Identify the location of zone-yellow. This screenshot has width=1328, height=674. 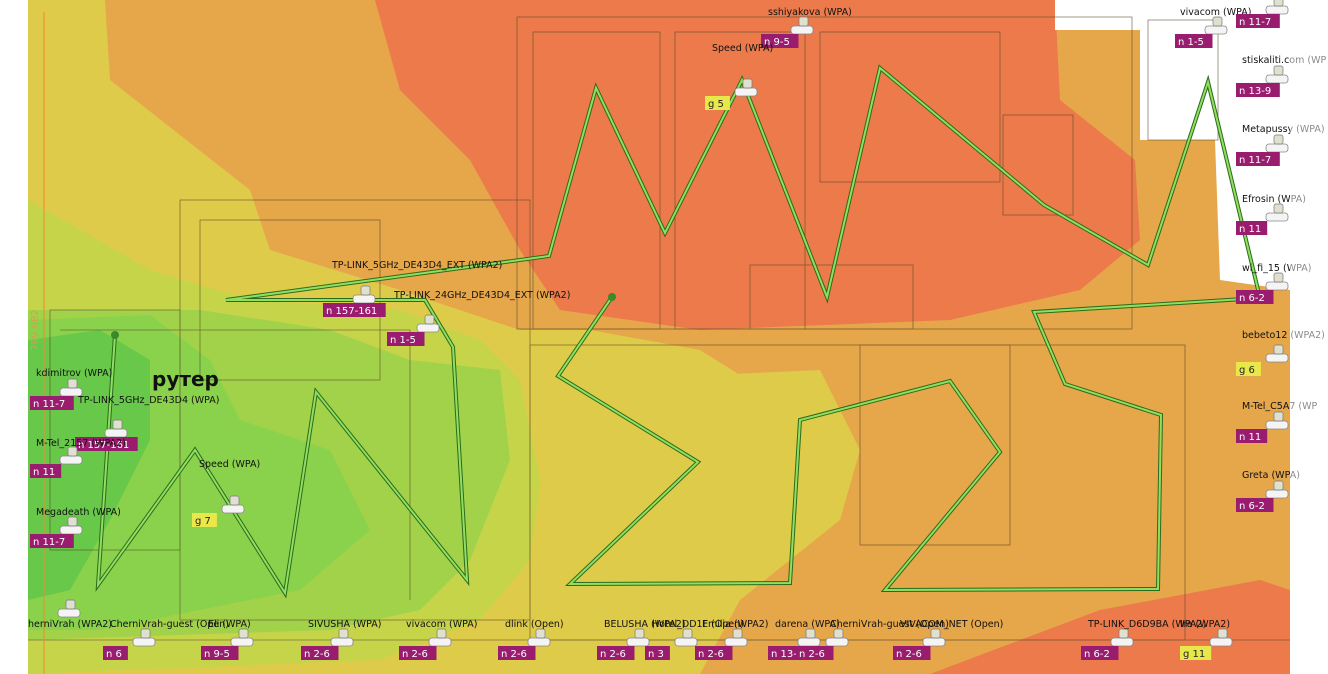
(755, 455).